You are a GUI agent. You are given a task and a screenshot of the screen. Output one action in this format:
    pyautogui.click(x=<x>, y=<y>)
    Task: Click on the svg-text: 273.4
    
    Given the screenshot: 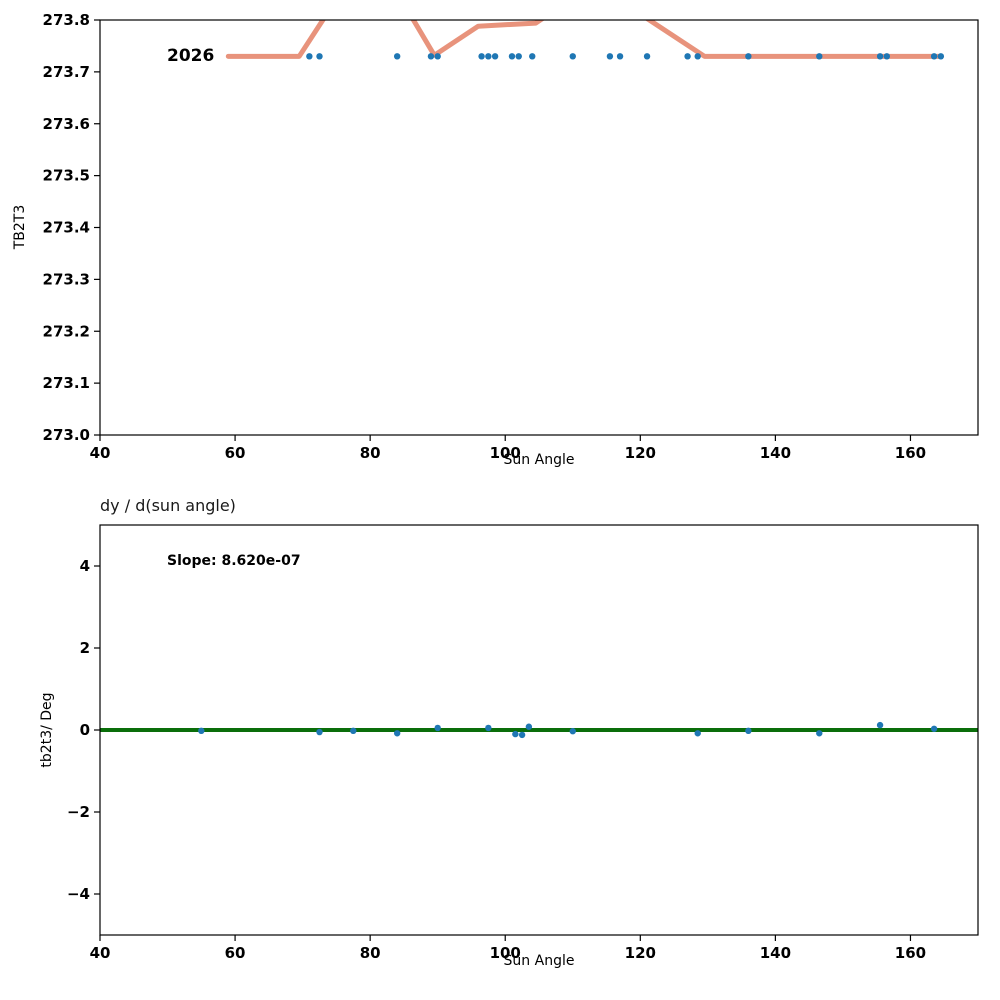 What is the action you would take?
    pyautogui.click(x=66, y=228)
    